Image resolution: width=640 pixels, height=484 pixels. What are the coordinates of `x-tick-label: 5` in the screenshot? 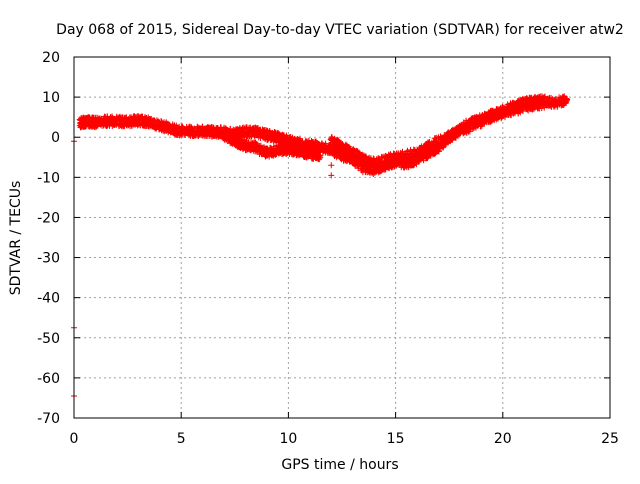 It's located at (181, 439).